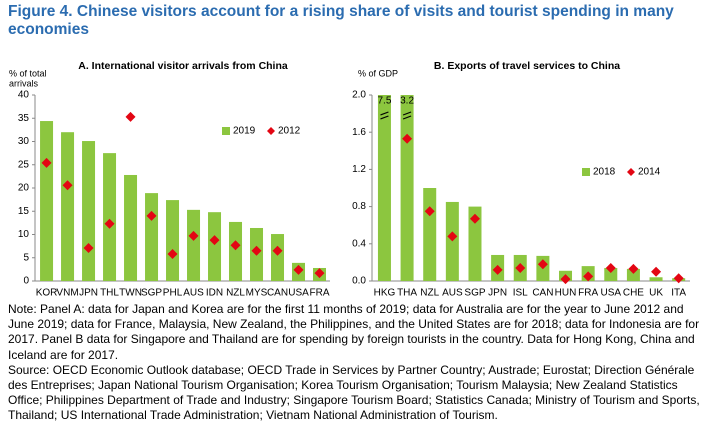 This screenshot has height=432, width=716. What do you see at coordinates (24, 188) in the screenshot?
I see `y-tick-label: 20` at bounding box center [24, 188].